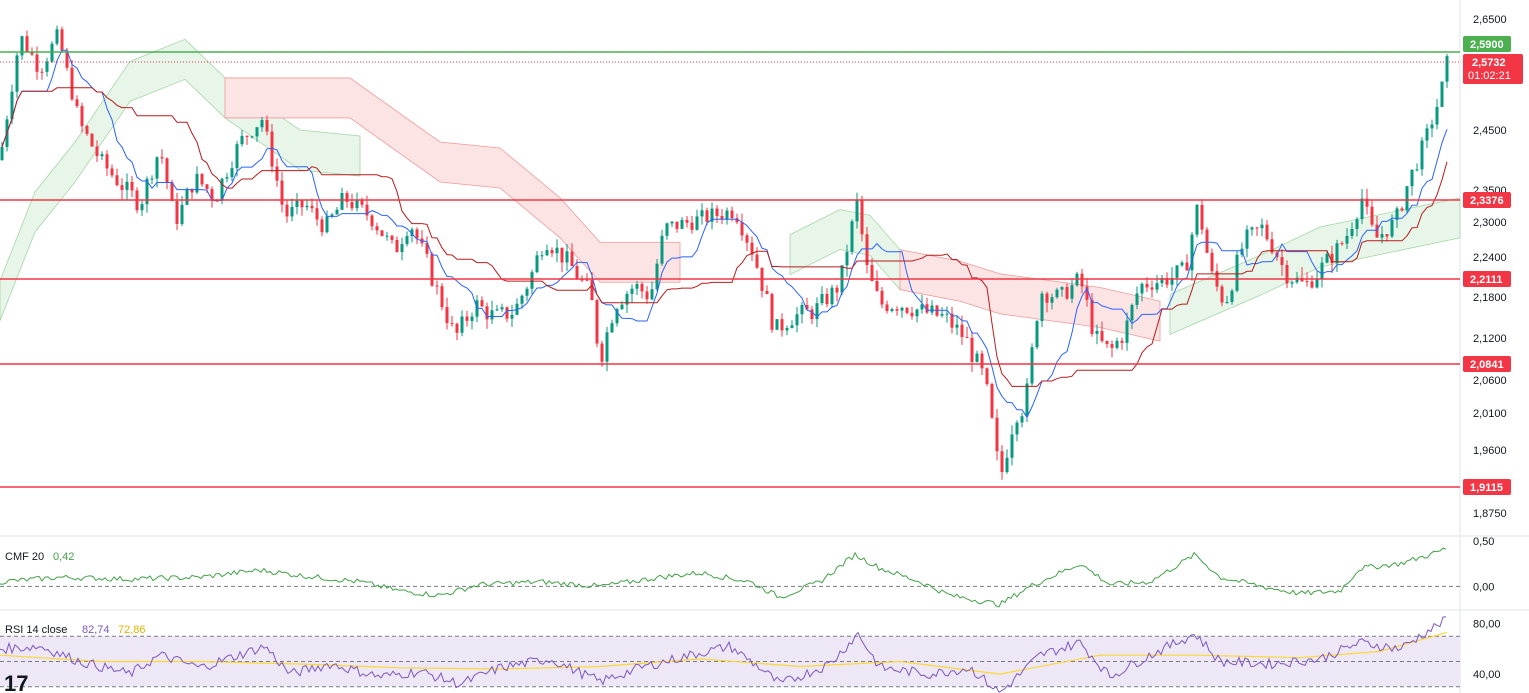  What do you see at coordinates (724, 653) in the screenshot?
I see `rsi-ma-line` at bounding box center [724, 653].